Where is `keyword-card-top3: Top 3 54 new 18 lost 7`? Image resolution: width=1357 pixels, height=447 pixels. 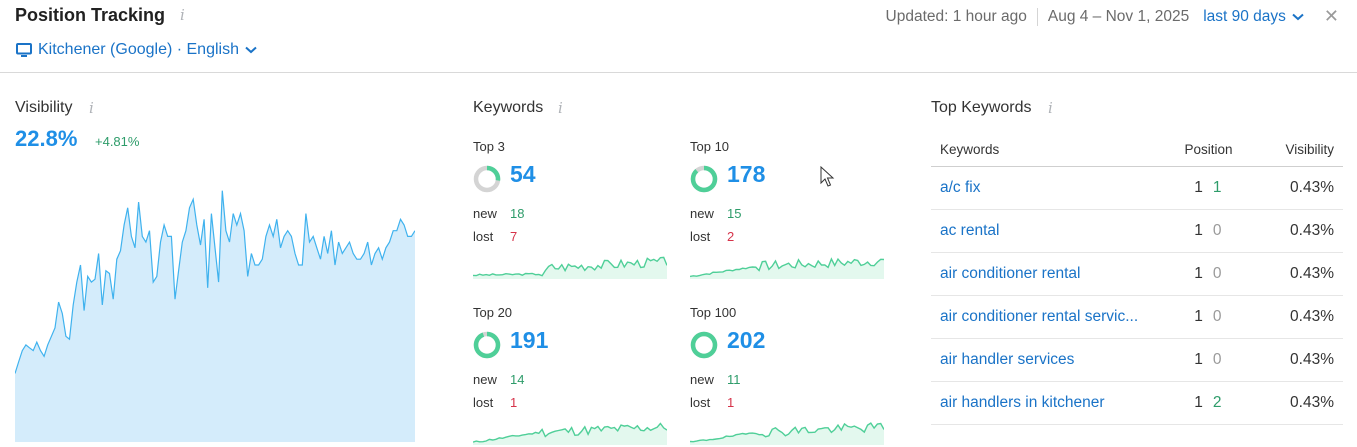 keyword-card-top3: Top 3 54 new 18 lost 7 is located at coordinates (570, 209).